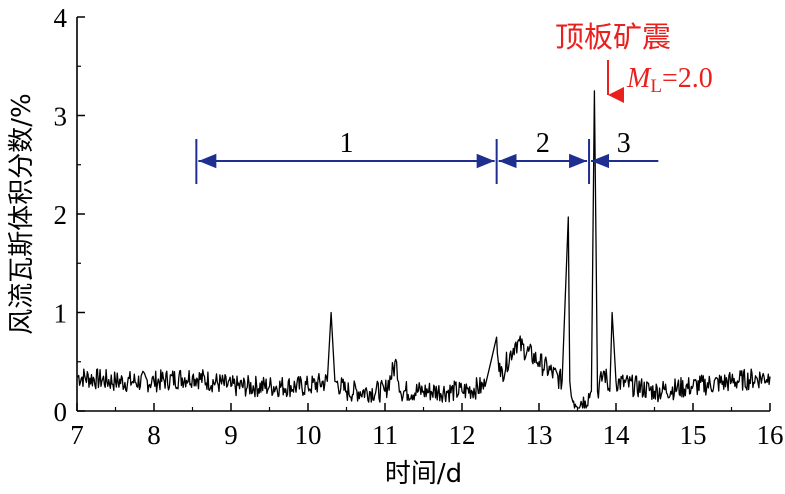 The image size is (785, 494). Describe the element at coordinates (77, 435) in the screenshot. I see `x-tick-label: 7` at that location.